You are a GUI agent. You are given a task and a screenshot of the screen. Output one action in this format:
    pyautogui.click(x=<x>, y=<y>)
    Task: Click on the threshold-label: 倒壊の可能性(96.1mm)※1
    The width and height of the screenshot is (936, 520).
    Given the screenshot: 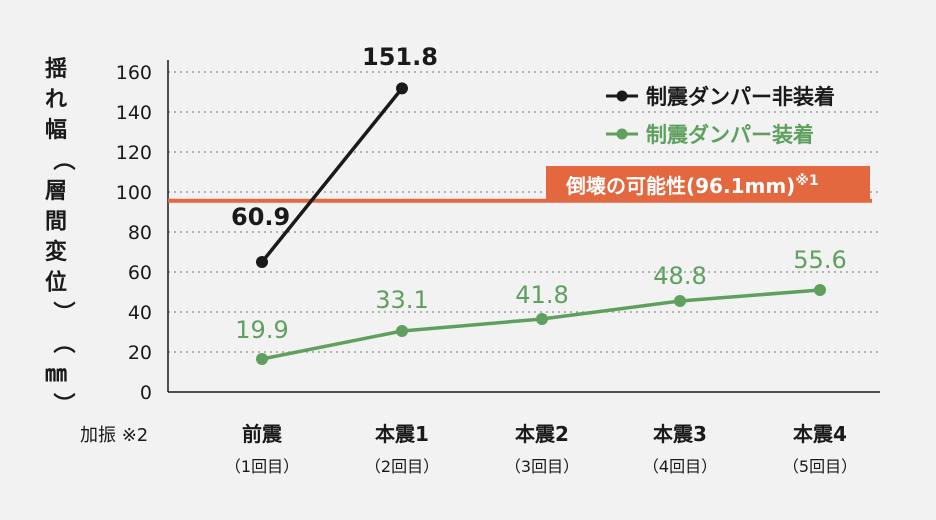 What is the action you would take?
    pyautogui.click(x=692, y=185)
    